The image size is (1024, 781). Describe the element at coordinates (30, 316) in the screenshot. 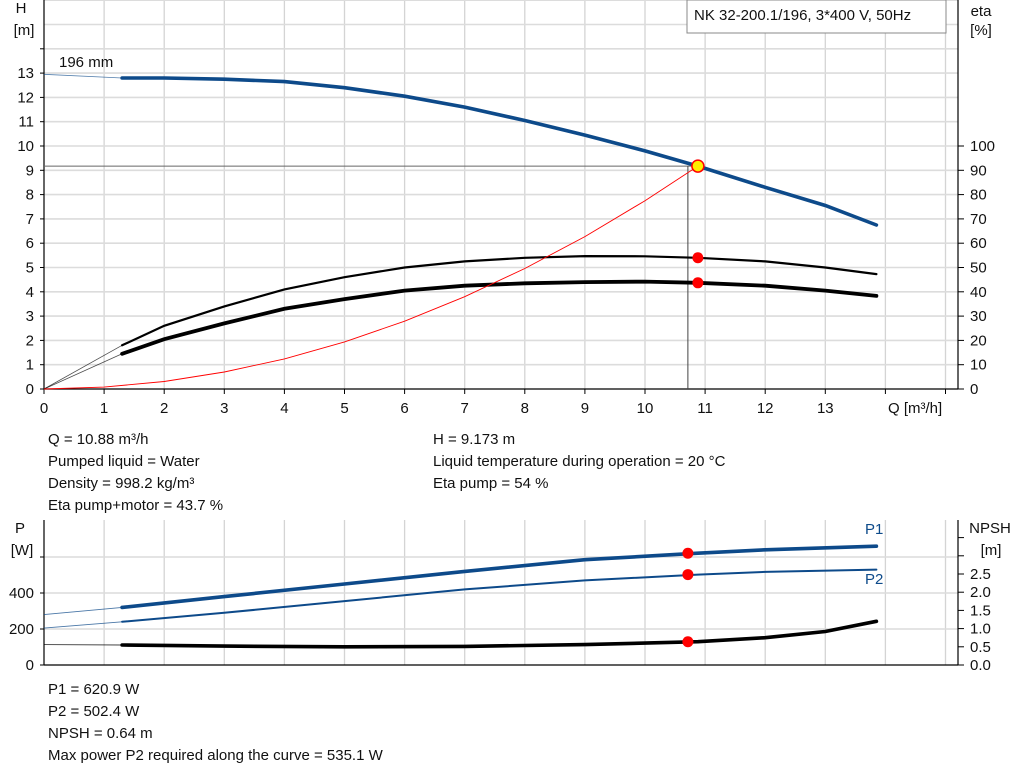

I see `h-tick-label: 3` at that location.